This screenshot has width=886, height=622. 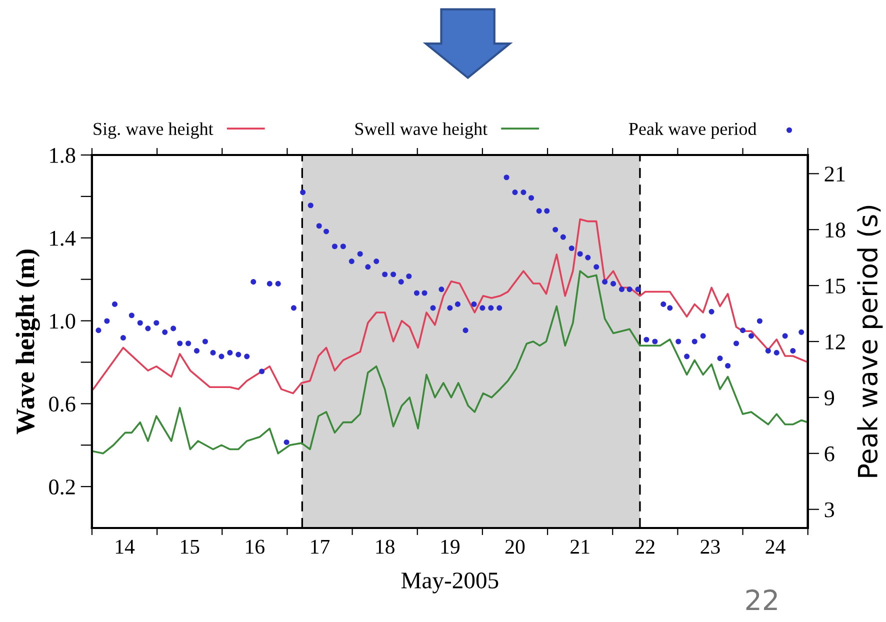 I want to click on x-tick-label: 17, so click(x=320, y=547).